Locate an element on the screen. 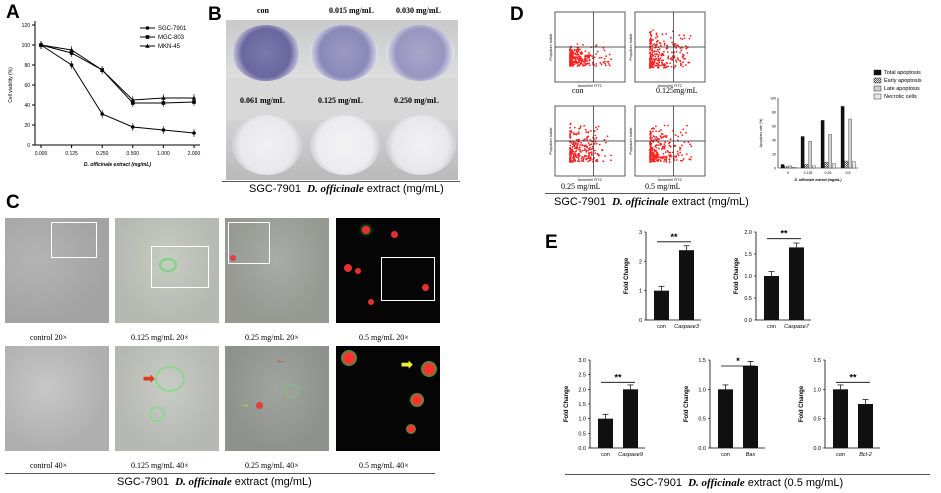 This screenshot has height=493, width=941. dish-con is located at coordinates (266, 53).